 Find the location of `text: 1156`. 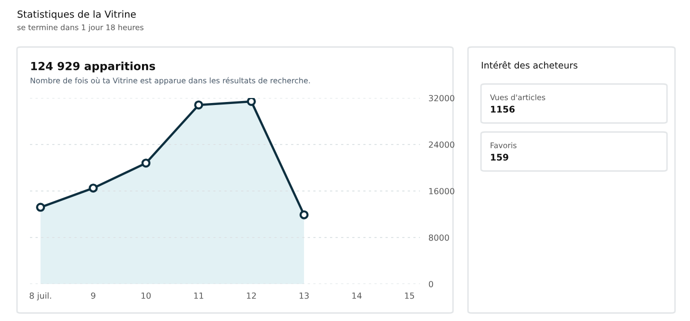

text: 1156 is located at coordinates (503, 109).